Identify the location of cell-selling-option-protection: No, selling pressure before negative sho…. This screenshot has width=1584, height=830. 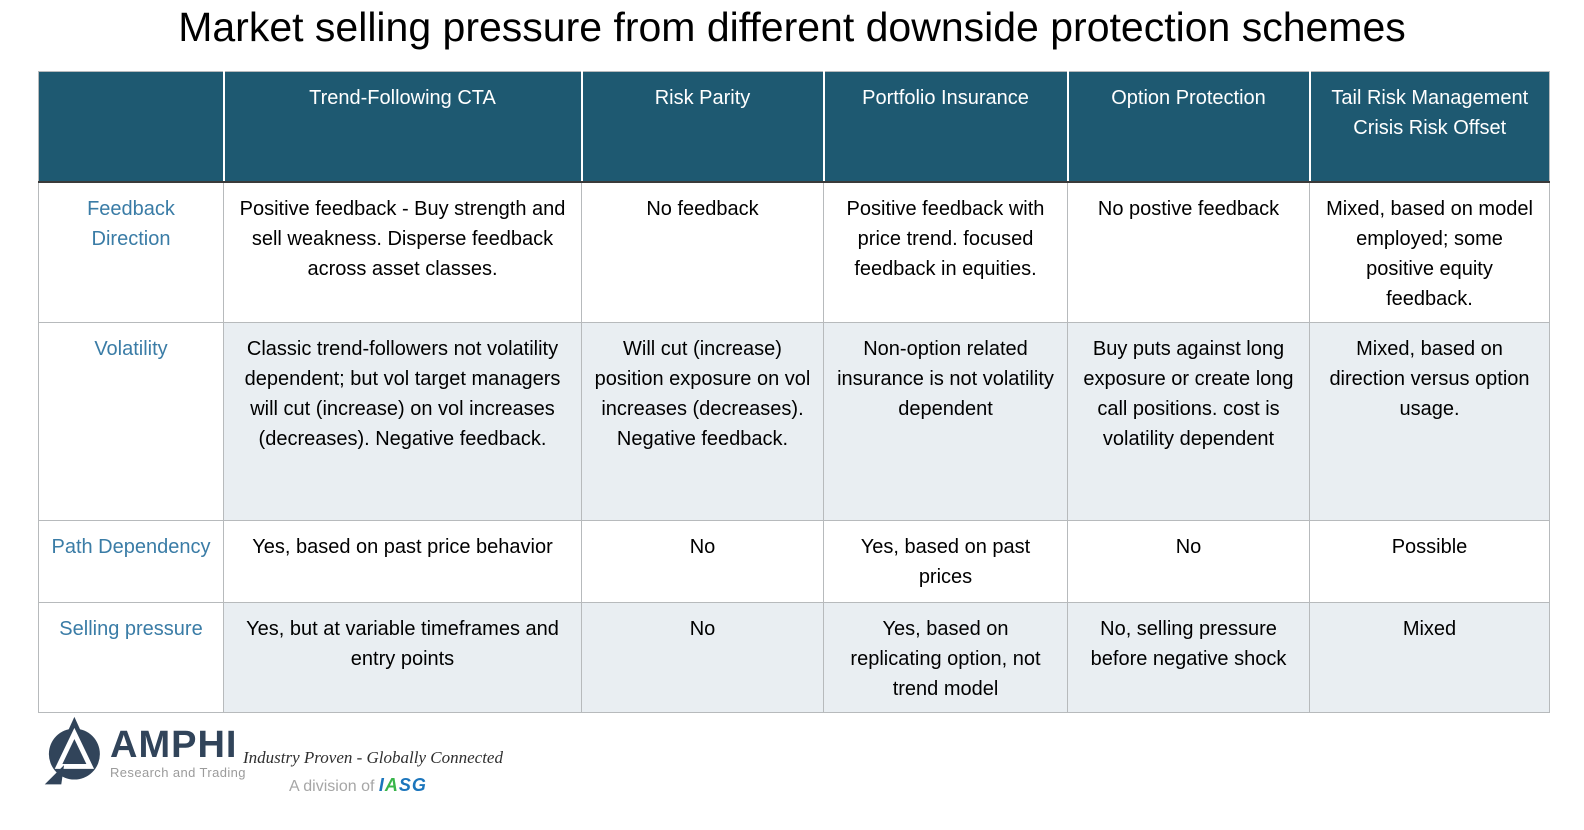
(1188, 657).